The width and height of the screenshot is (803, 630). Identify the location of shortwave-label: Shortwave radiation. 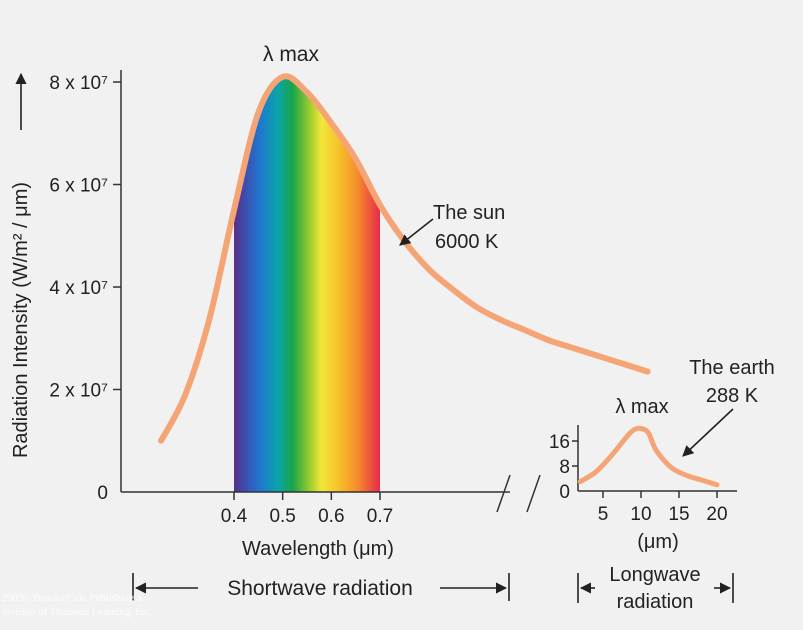
(320, 588).